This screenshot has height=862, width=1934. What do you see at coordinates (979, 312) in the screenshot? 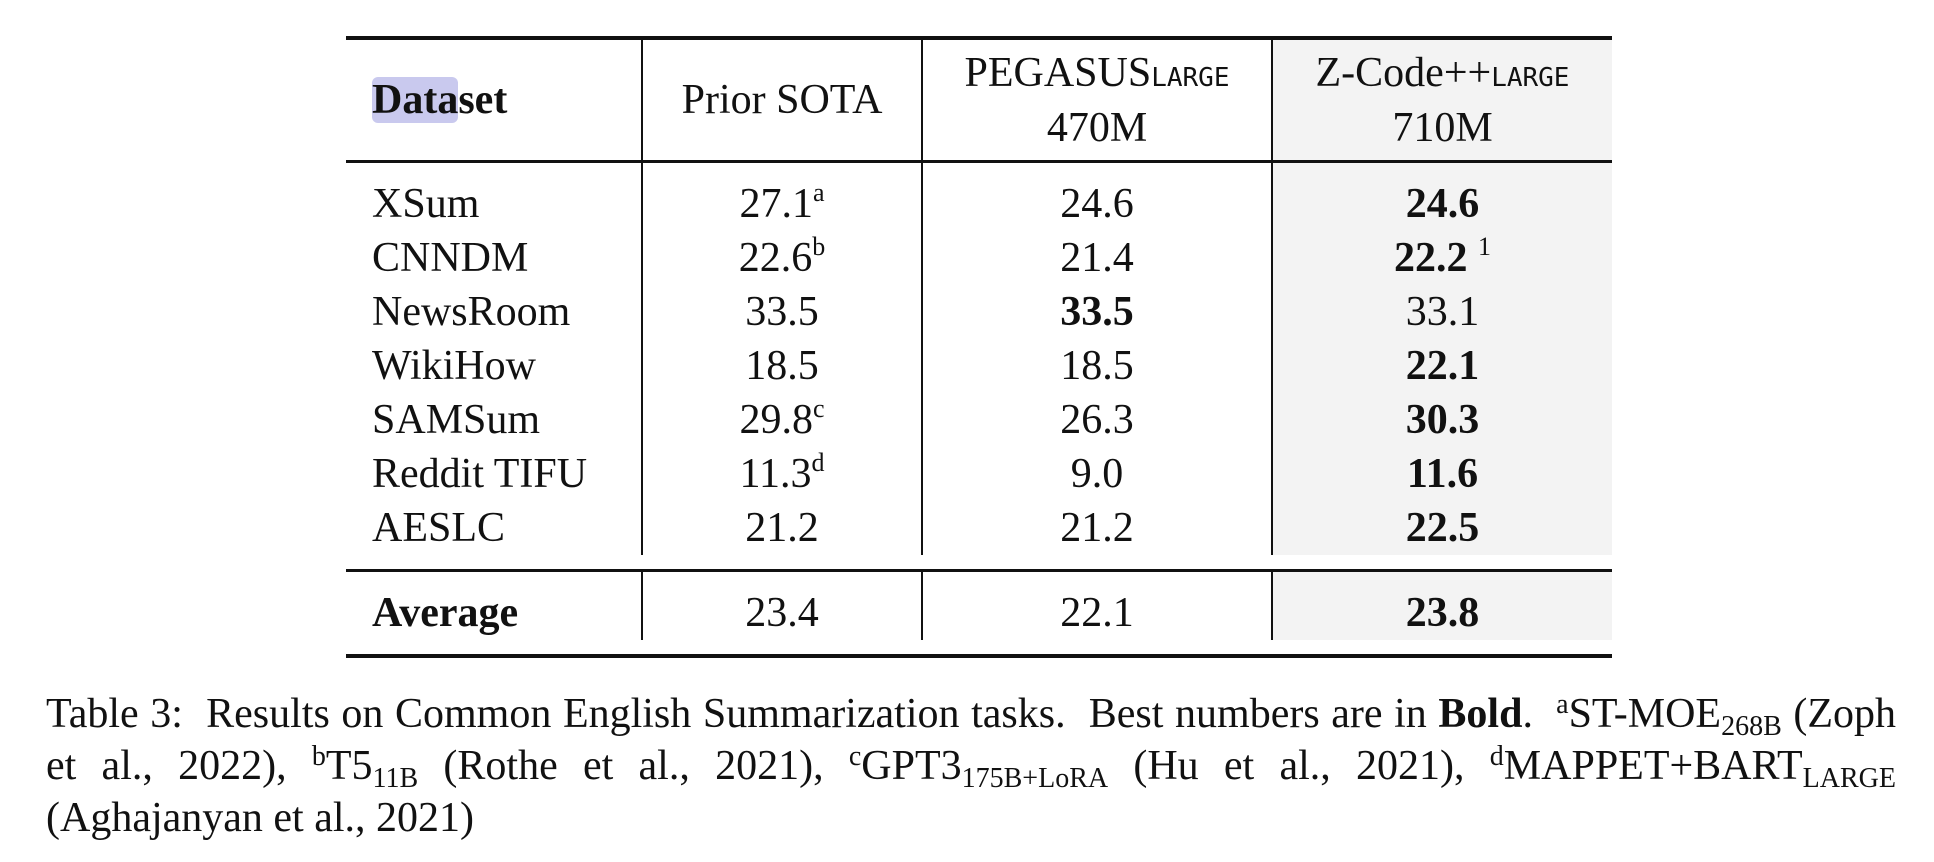
I see `table-row: NewsRoom 33.5 33.5 33.1` at bounding box center [979, 312].